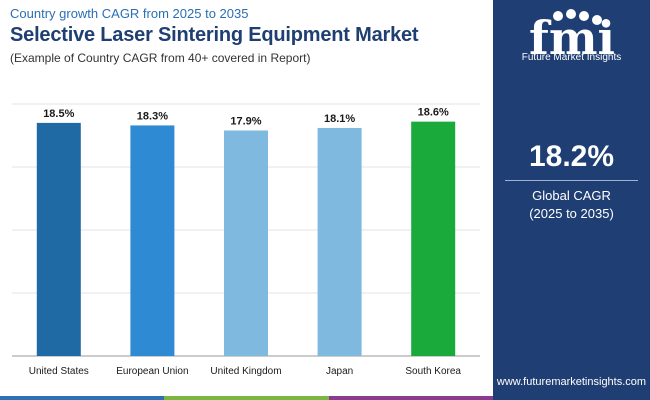 The height and width of the screenshot is (400, 650). I want to click on bar-south-korea, so click(433, 238).